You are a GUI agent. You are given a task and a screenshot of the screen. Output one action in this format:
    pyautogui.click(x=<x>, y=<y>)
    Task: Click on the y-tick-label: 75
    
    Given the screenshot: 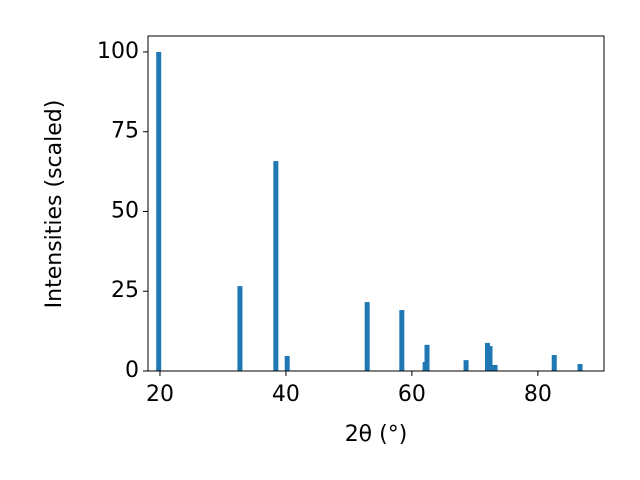 What is the action you would take?
    pyautogui.click(x=125, y=131)
    